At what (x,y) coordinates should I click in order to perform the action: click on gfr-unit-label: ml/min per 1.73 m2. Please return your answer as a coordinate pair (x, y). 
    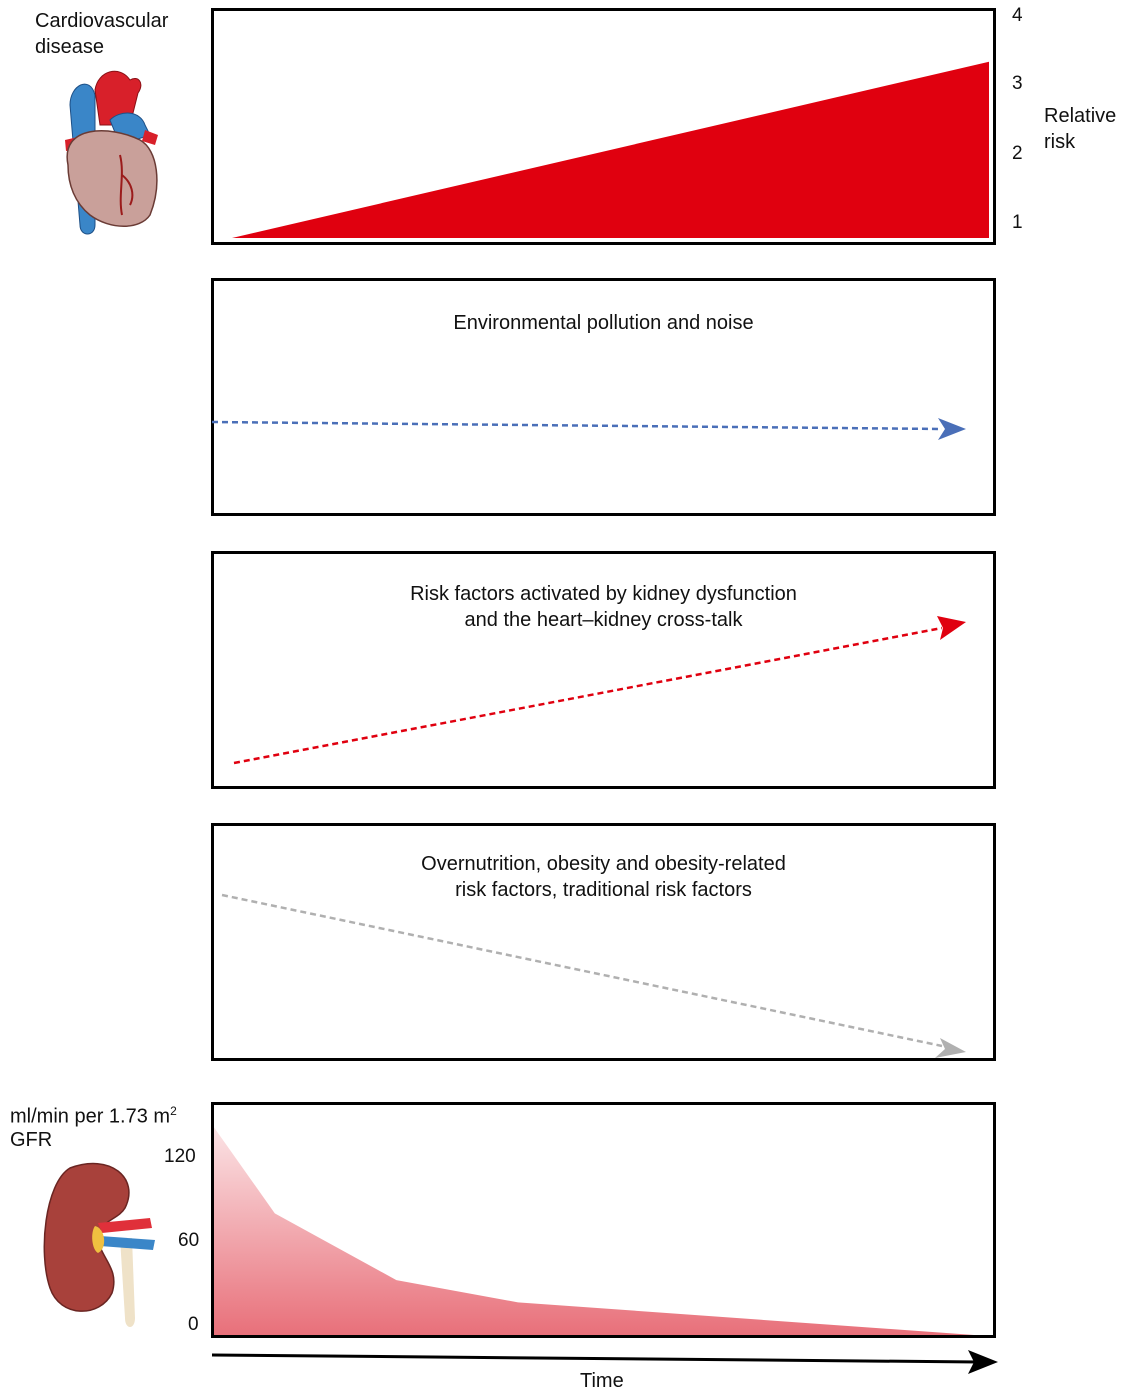
    Looking at the image, I should click on (93, 1114).